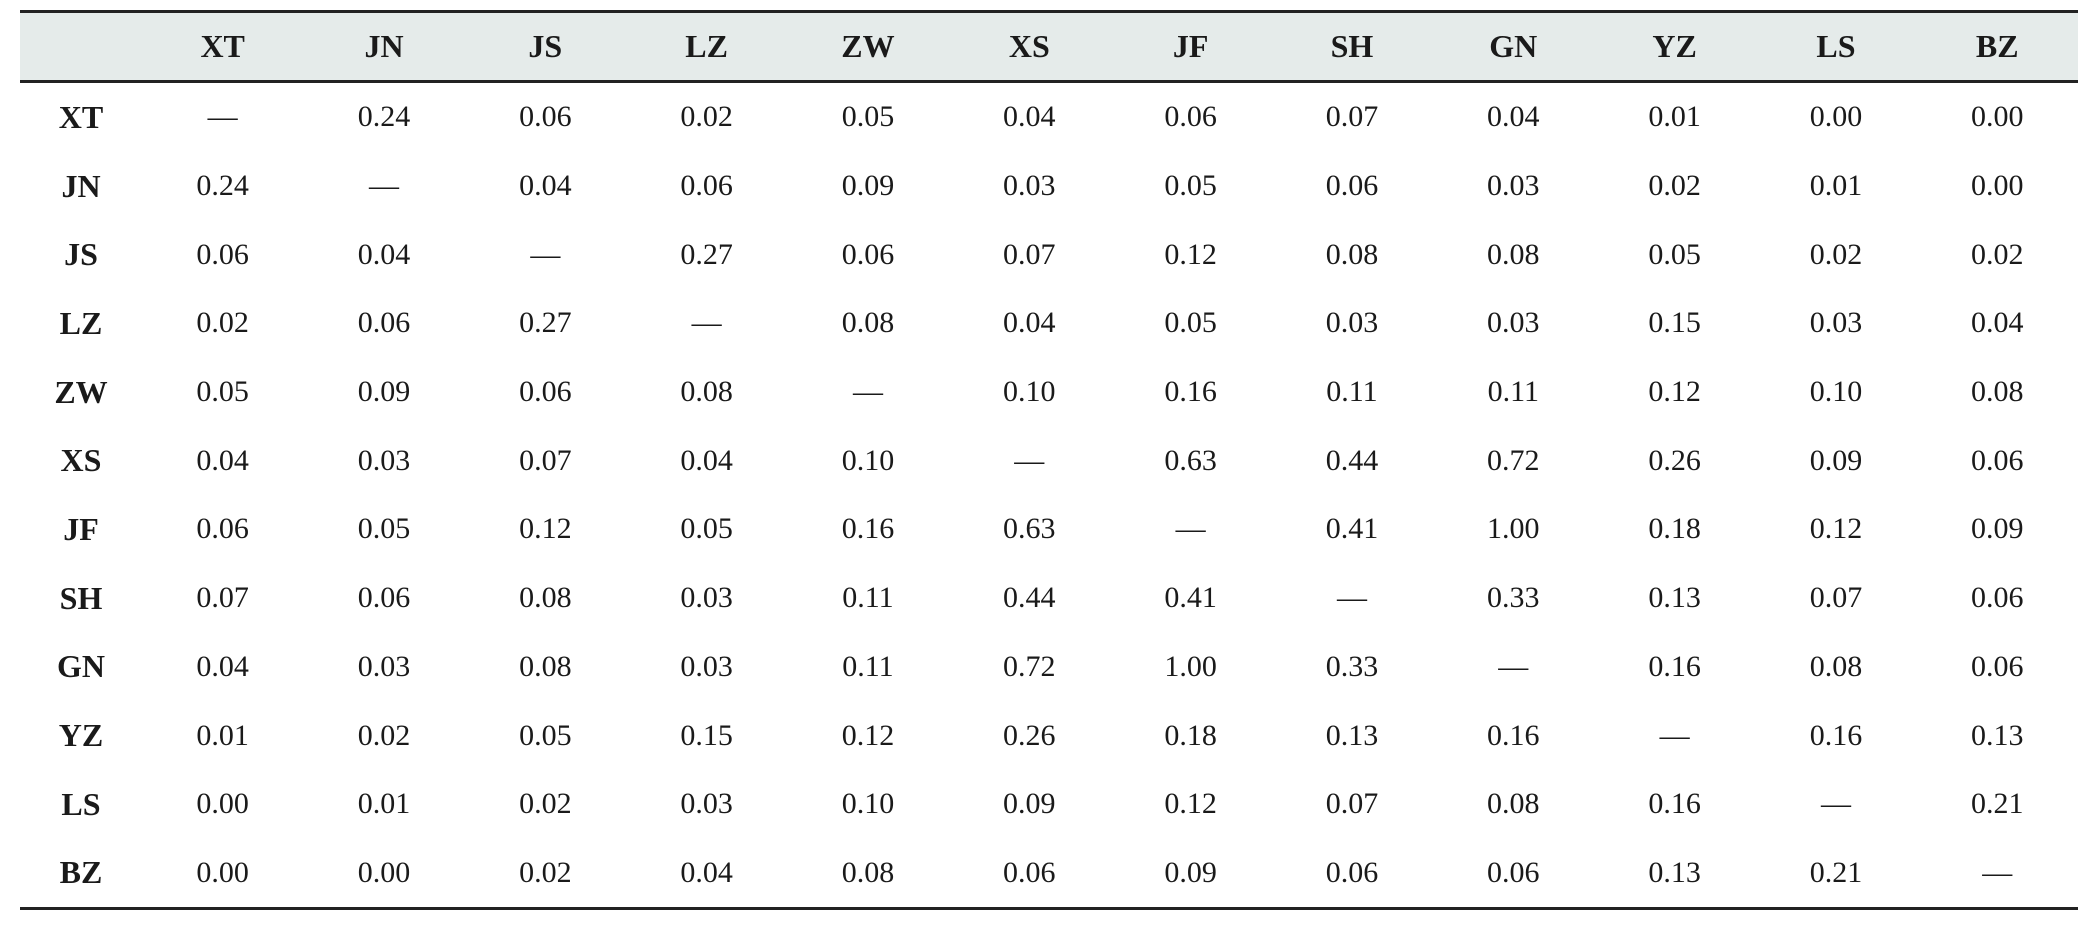 The height and width of the screenshot is (925, 2096). I want to click on matrix-cell: 0.10, so click(1029, 392).